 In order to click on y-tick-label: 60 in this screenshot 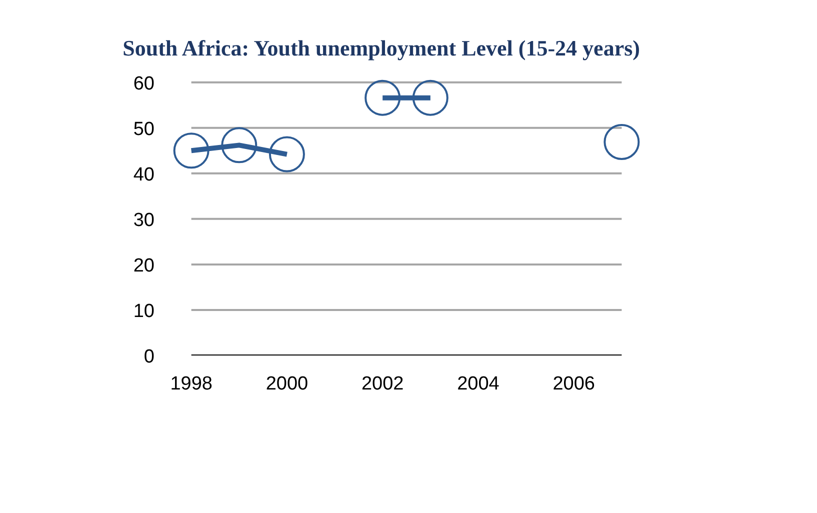, I will do `click(144, 83)`.